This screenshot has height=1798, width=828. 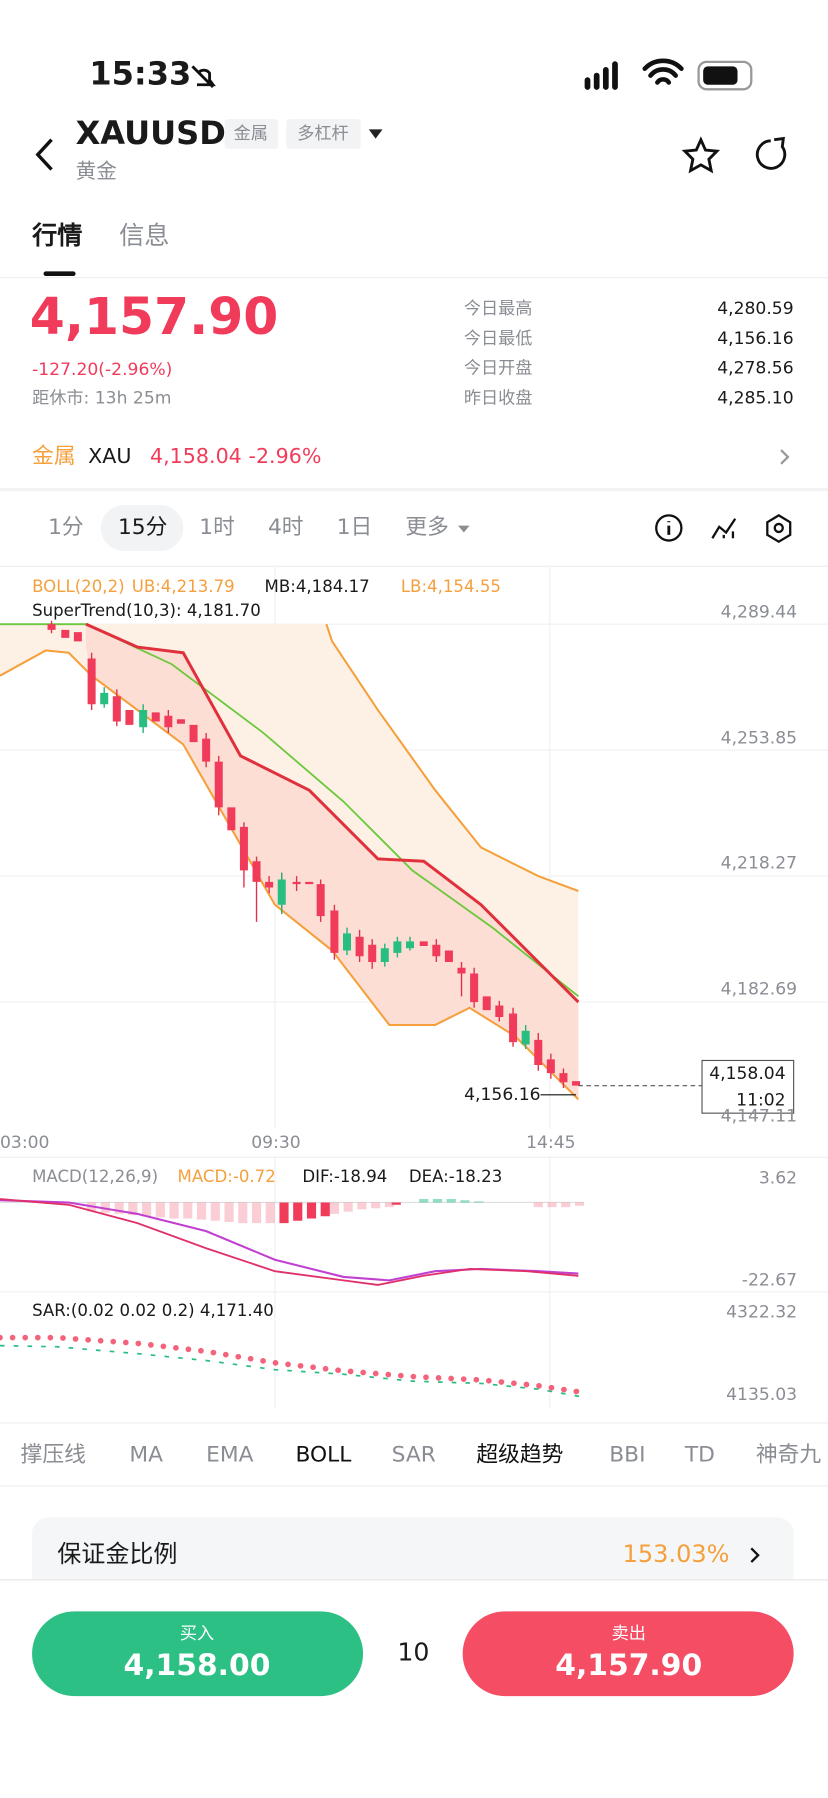 What do you see at coordinates (748, 1086) in the screenshot?
I see `last-price-box` at bounding box center [748, 1086].